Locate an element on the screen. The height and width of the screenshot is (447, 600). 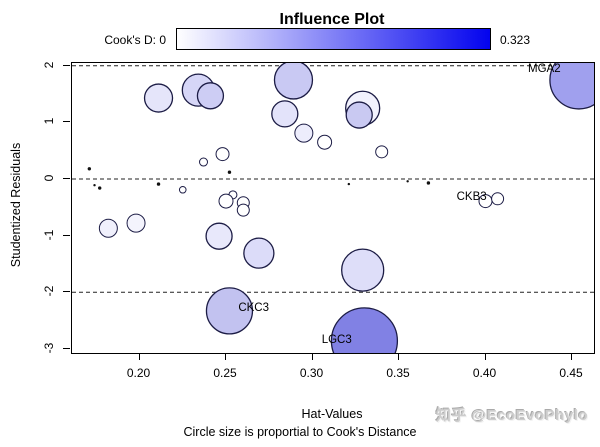
y-tick-label: -2 is located at coordinates (49, 291).